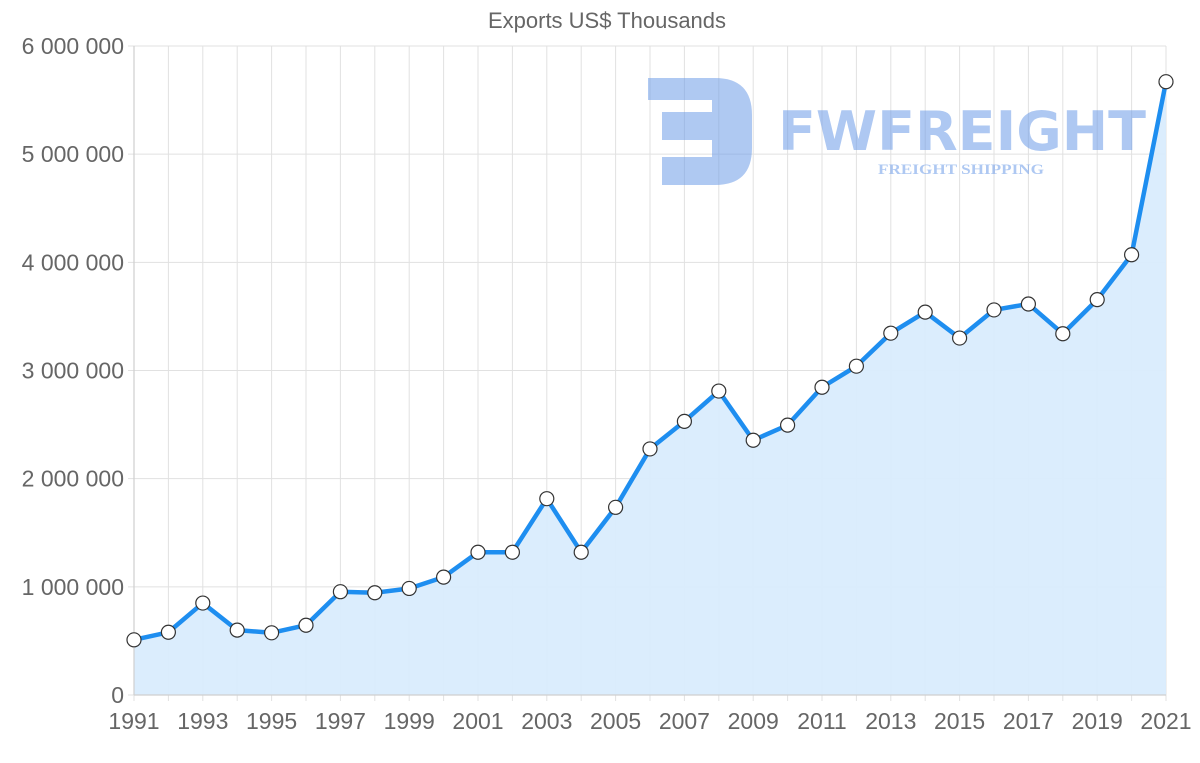 This screenshot has width=1200, height=763. I want to click on data-point-2000, so click(444, 577).